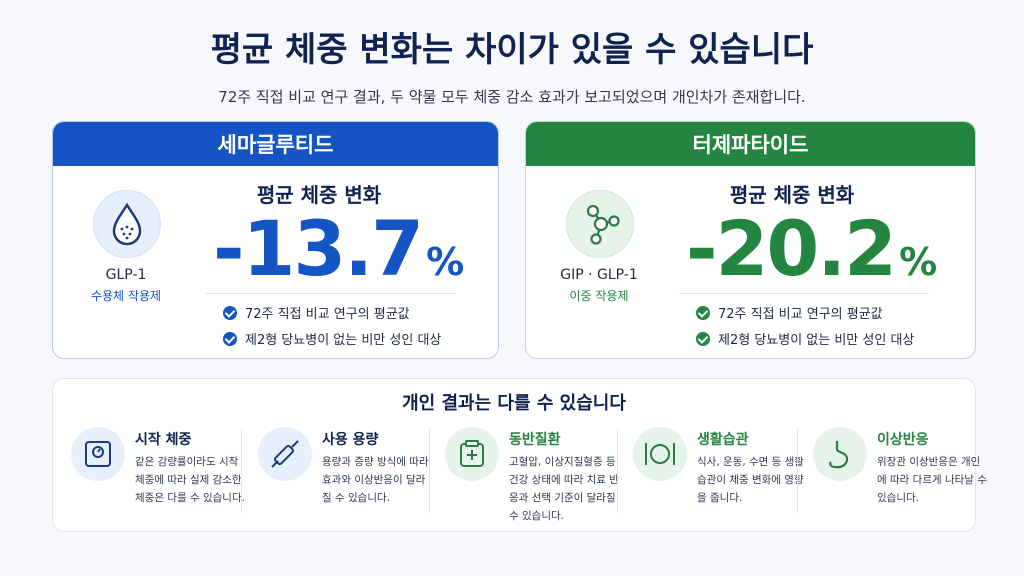 The image size is (1024, 576). I want to click on factor-title: 사용 용량, so click(350, 440).